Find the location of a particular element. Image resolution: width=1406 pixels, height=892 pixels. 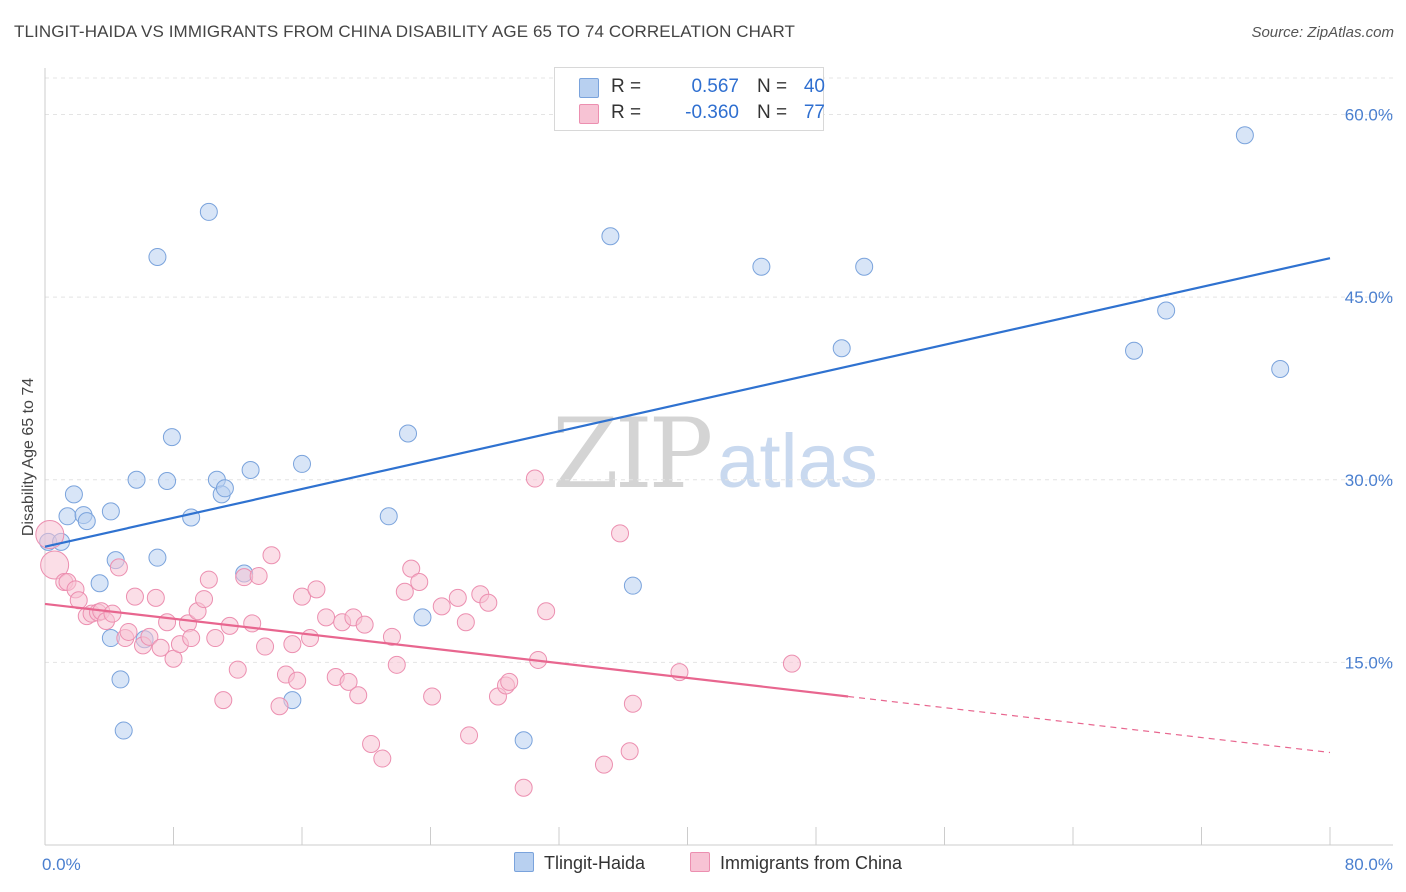

bottom-legend-label: Immigrants from China is located at coordinates (811, 863).